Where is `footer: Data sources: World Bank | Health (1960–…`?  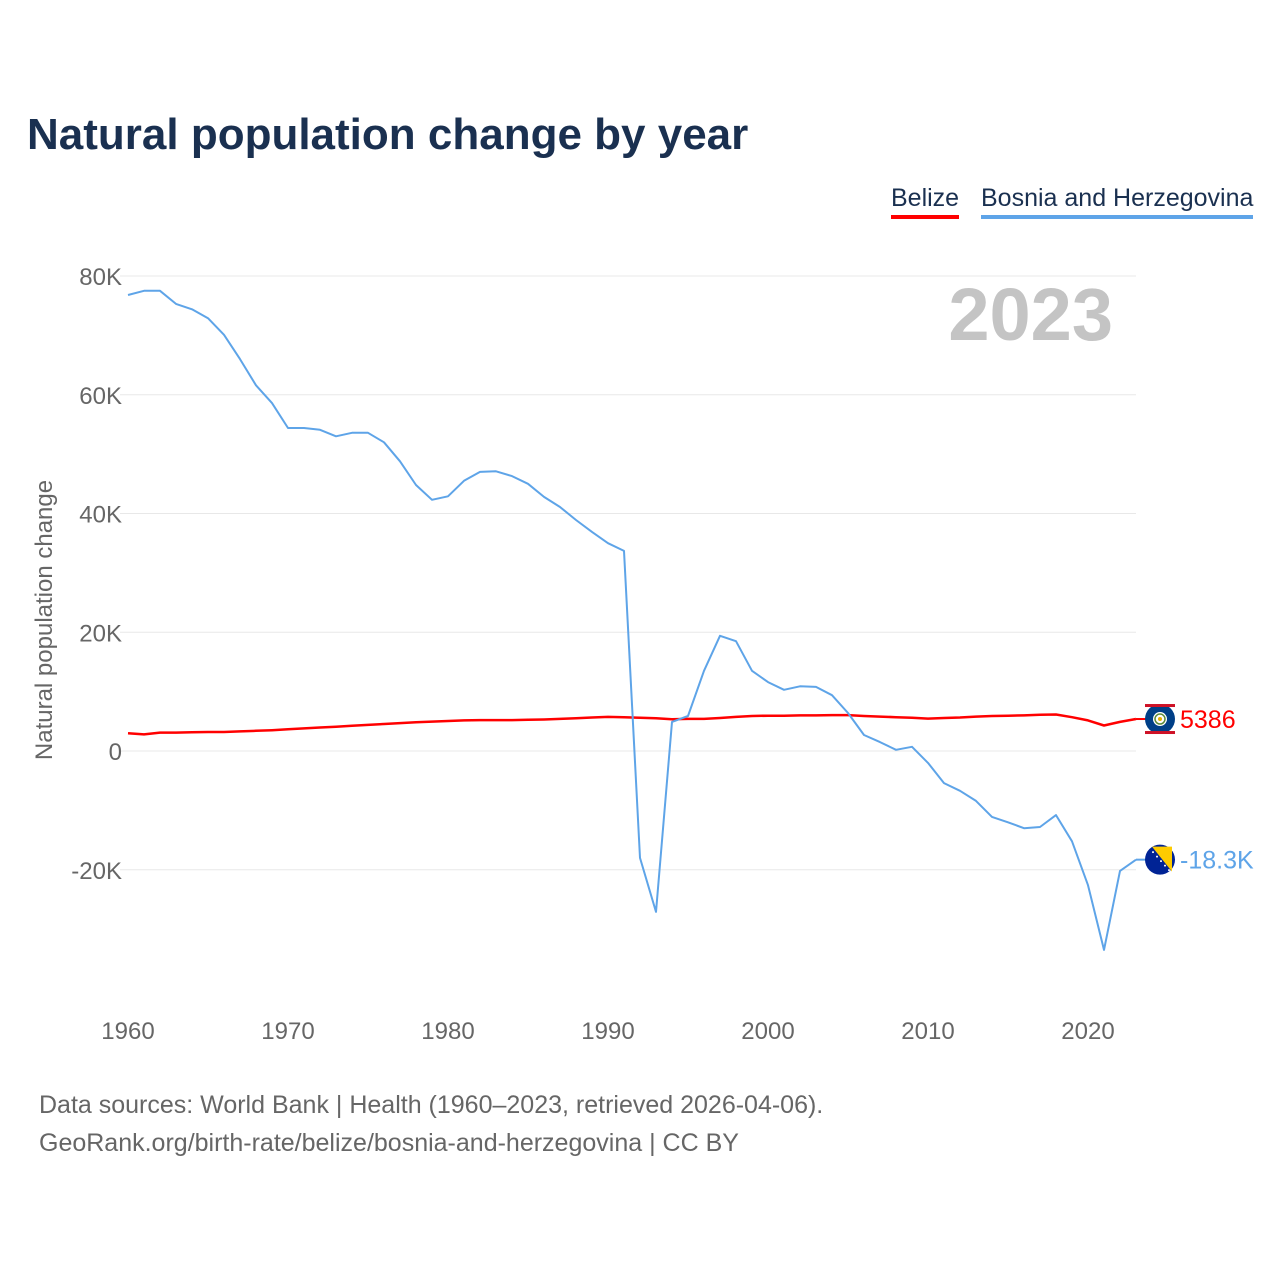 footer: Data sources: World Bank | Health (1960–… is located at coordinates (431, 1124).